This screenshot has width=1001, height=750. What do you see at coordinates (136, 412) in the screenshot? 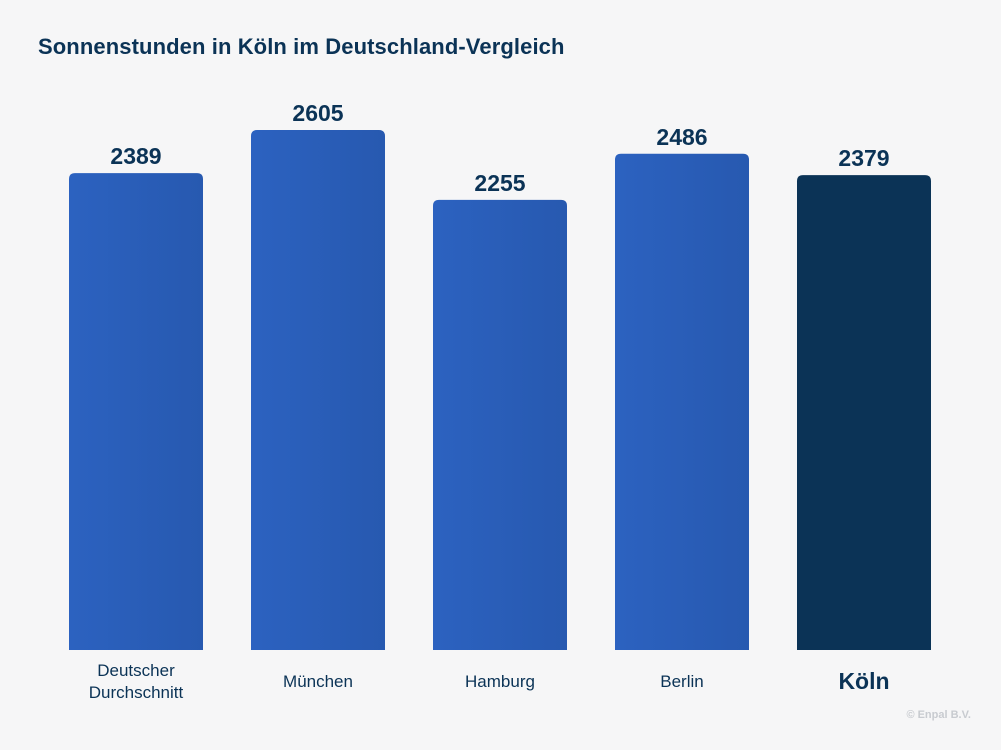
I see `bar-deutscher-durchschnitt` at bounding box center [136, 412].